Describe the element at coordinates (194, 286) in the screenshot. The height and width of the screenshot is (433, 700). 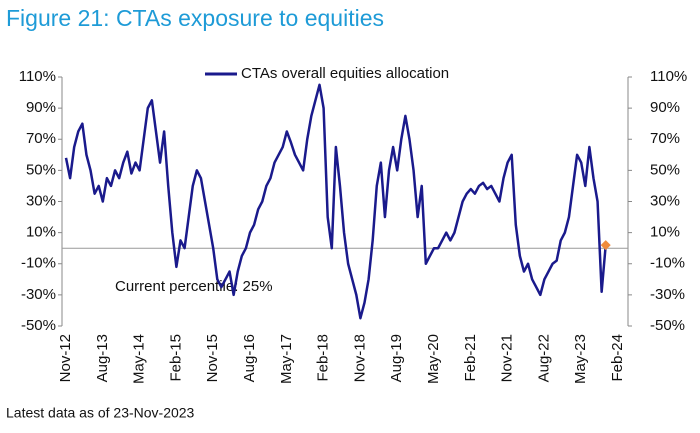
I see `annotation: Current percentile: 25%` at that location.